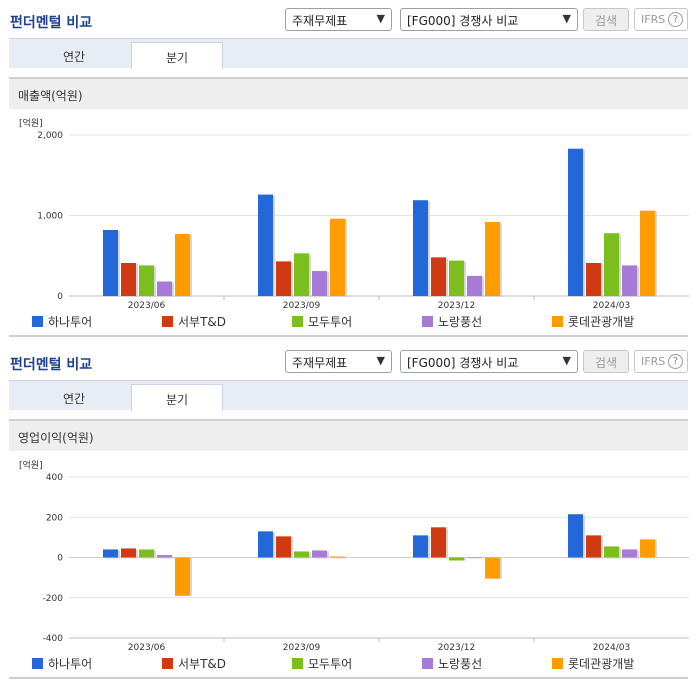 This screenshot has width=696, height=684. Describe the element at coordinates (31, 123) in the screenshot. I see `y-unit-label: [억원]` at that location.